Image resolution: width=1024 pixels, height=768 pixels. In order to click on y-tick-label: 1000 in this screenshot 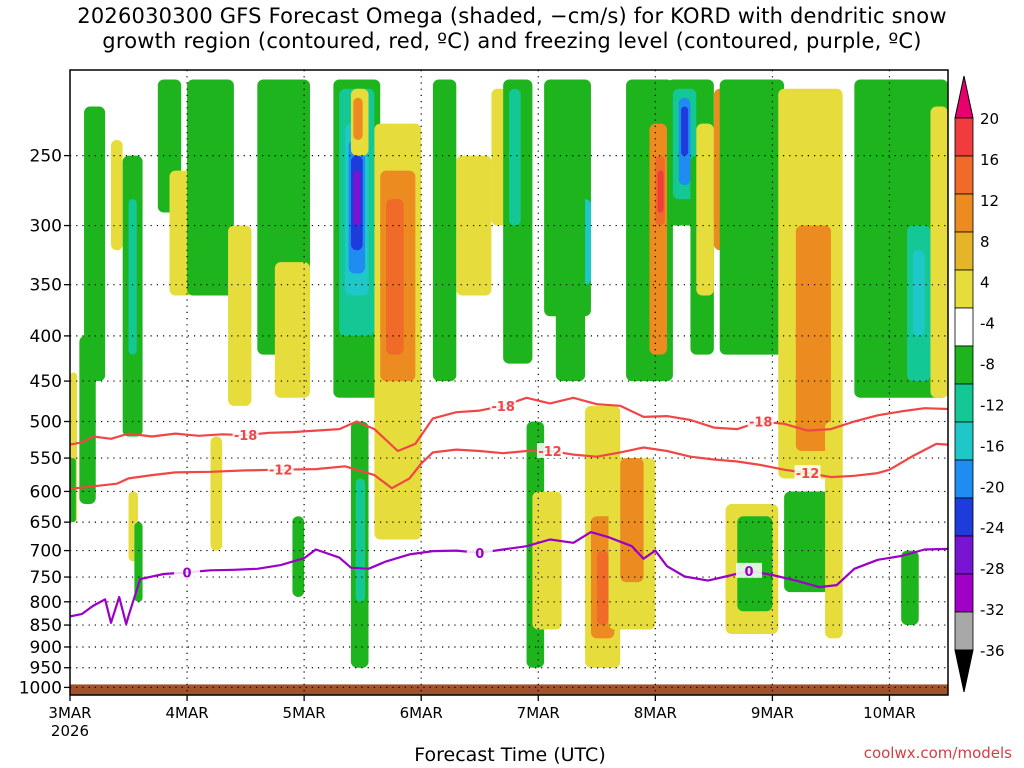, I will do `click(40, 688)`.